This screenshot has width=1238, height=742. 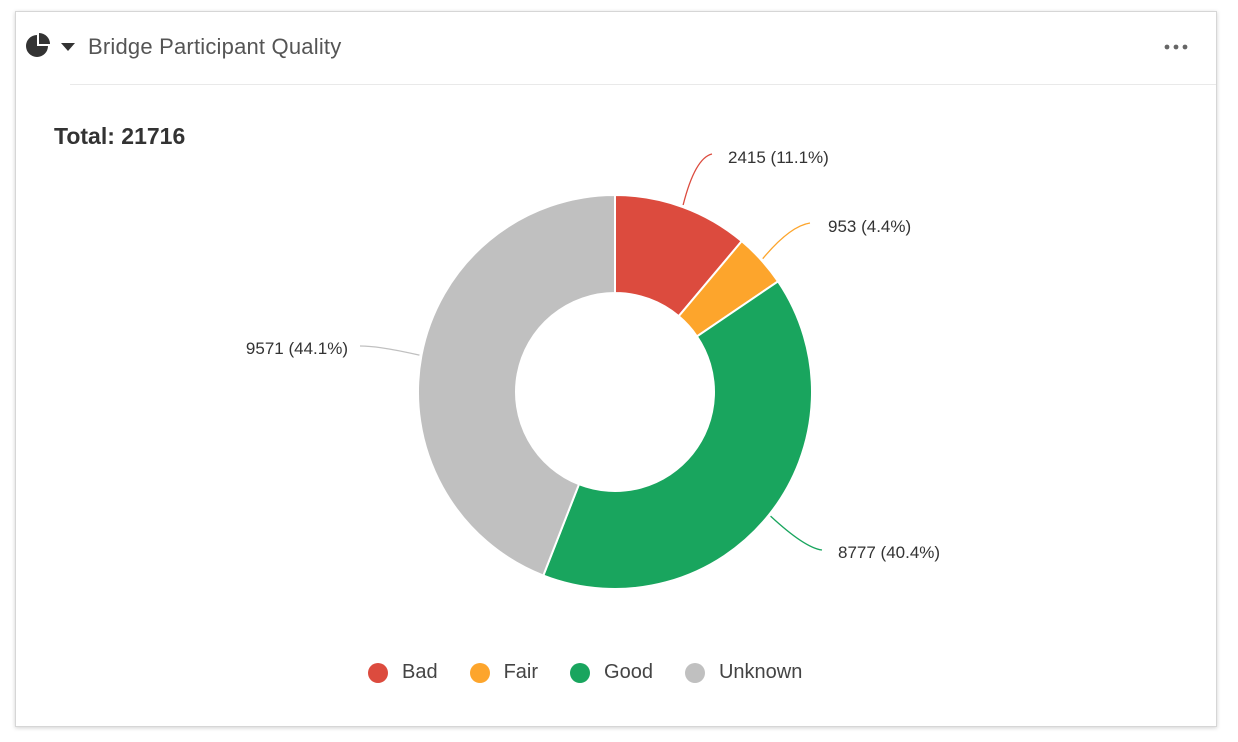 What do you see at coordinates (869, 226) in the screenshot?
I see `data-label-fair: 953 (4.4%)` at bounding box center [869, 226].